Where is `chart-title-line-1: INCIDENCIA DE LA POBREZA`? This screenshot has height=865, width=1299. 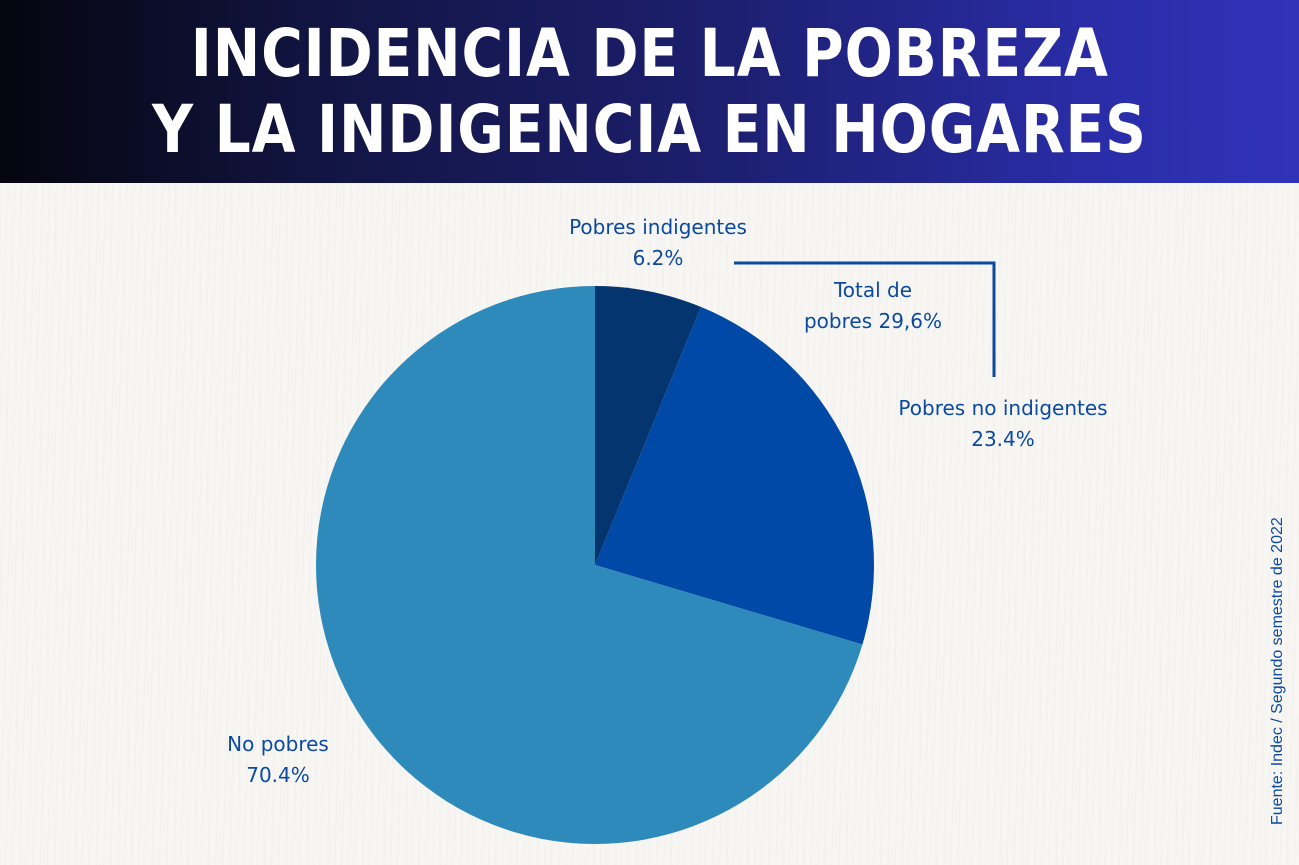
chart-title-line-1: INCIDENCIA DE LA POBREZA is located at coordinates (649, 53).